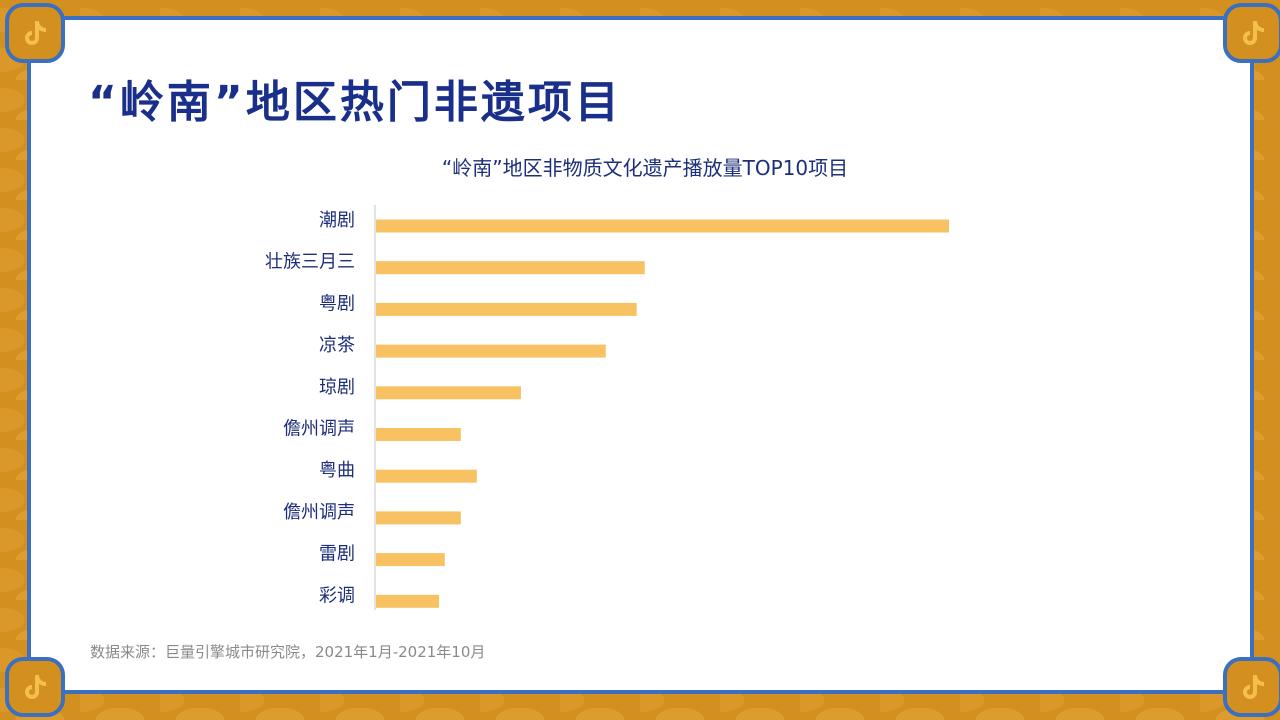  I want to click on corner-badge-top-right, so click(1251, 33).